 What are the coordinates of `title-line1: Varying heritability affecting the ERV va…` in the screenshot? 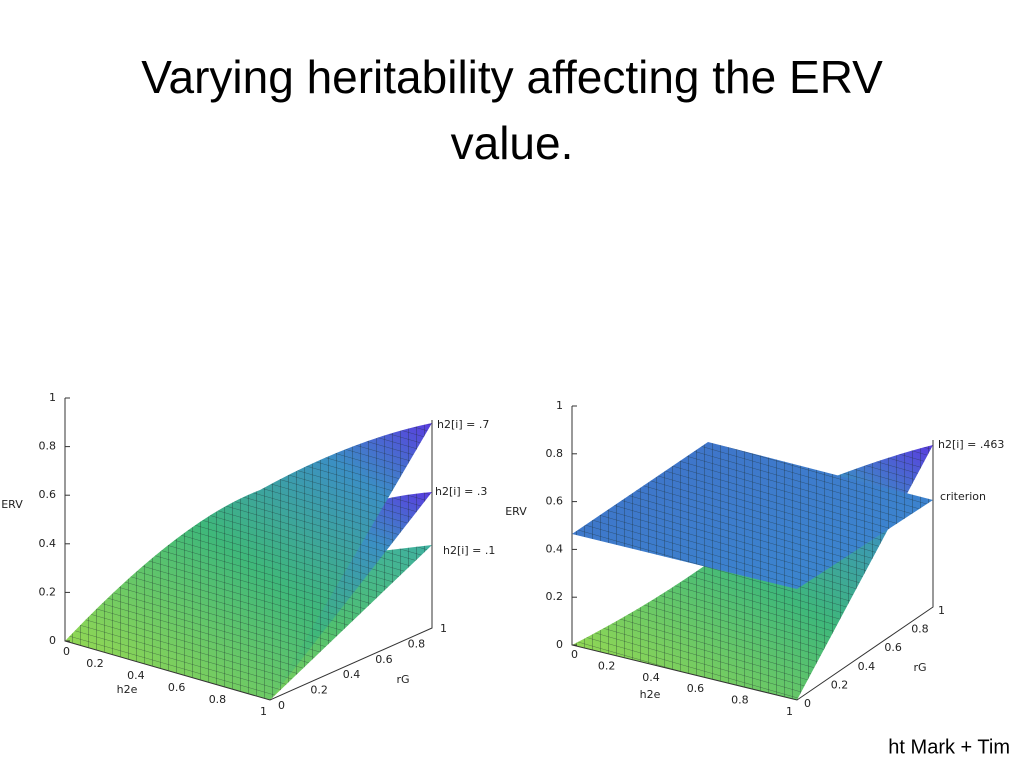 It's located at (512, 110).